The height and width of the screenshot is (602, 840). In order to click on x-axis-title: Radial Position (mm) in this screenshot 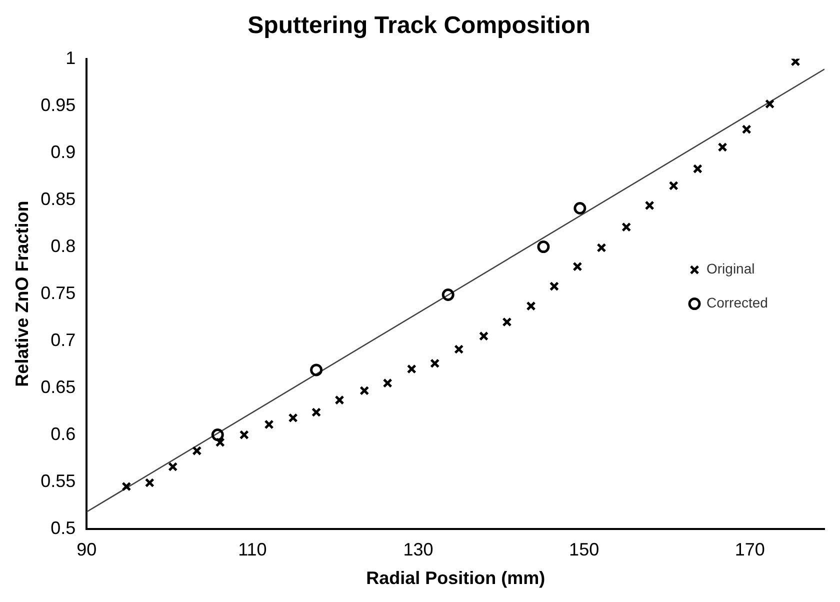, I will do `click(456, 578)`.